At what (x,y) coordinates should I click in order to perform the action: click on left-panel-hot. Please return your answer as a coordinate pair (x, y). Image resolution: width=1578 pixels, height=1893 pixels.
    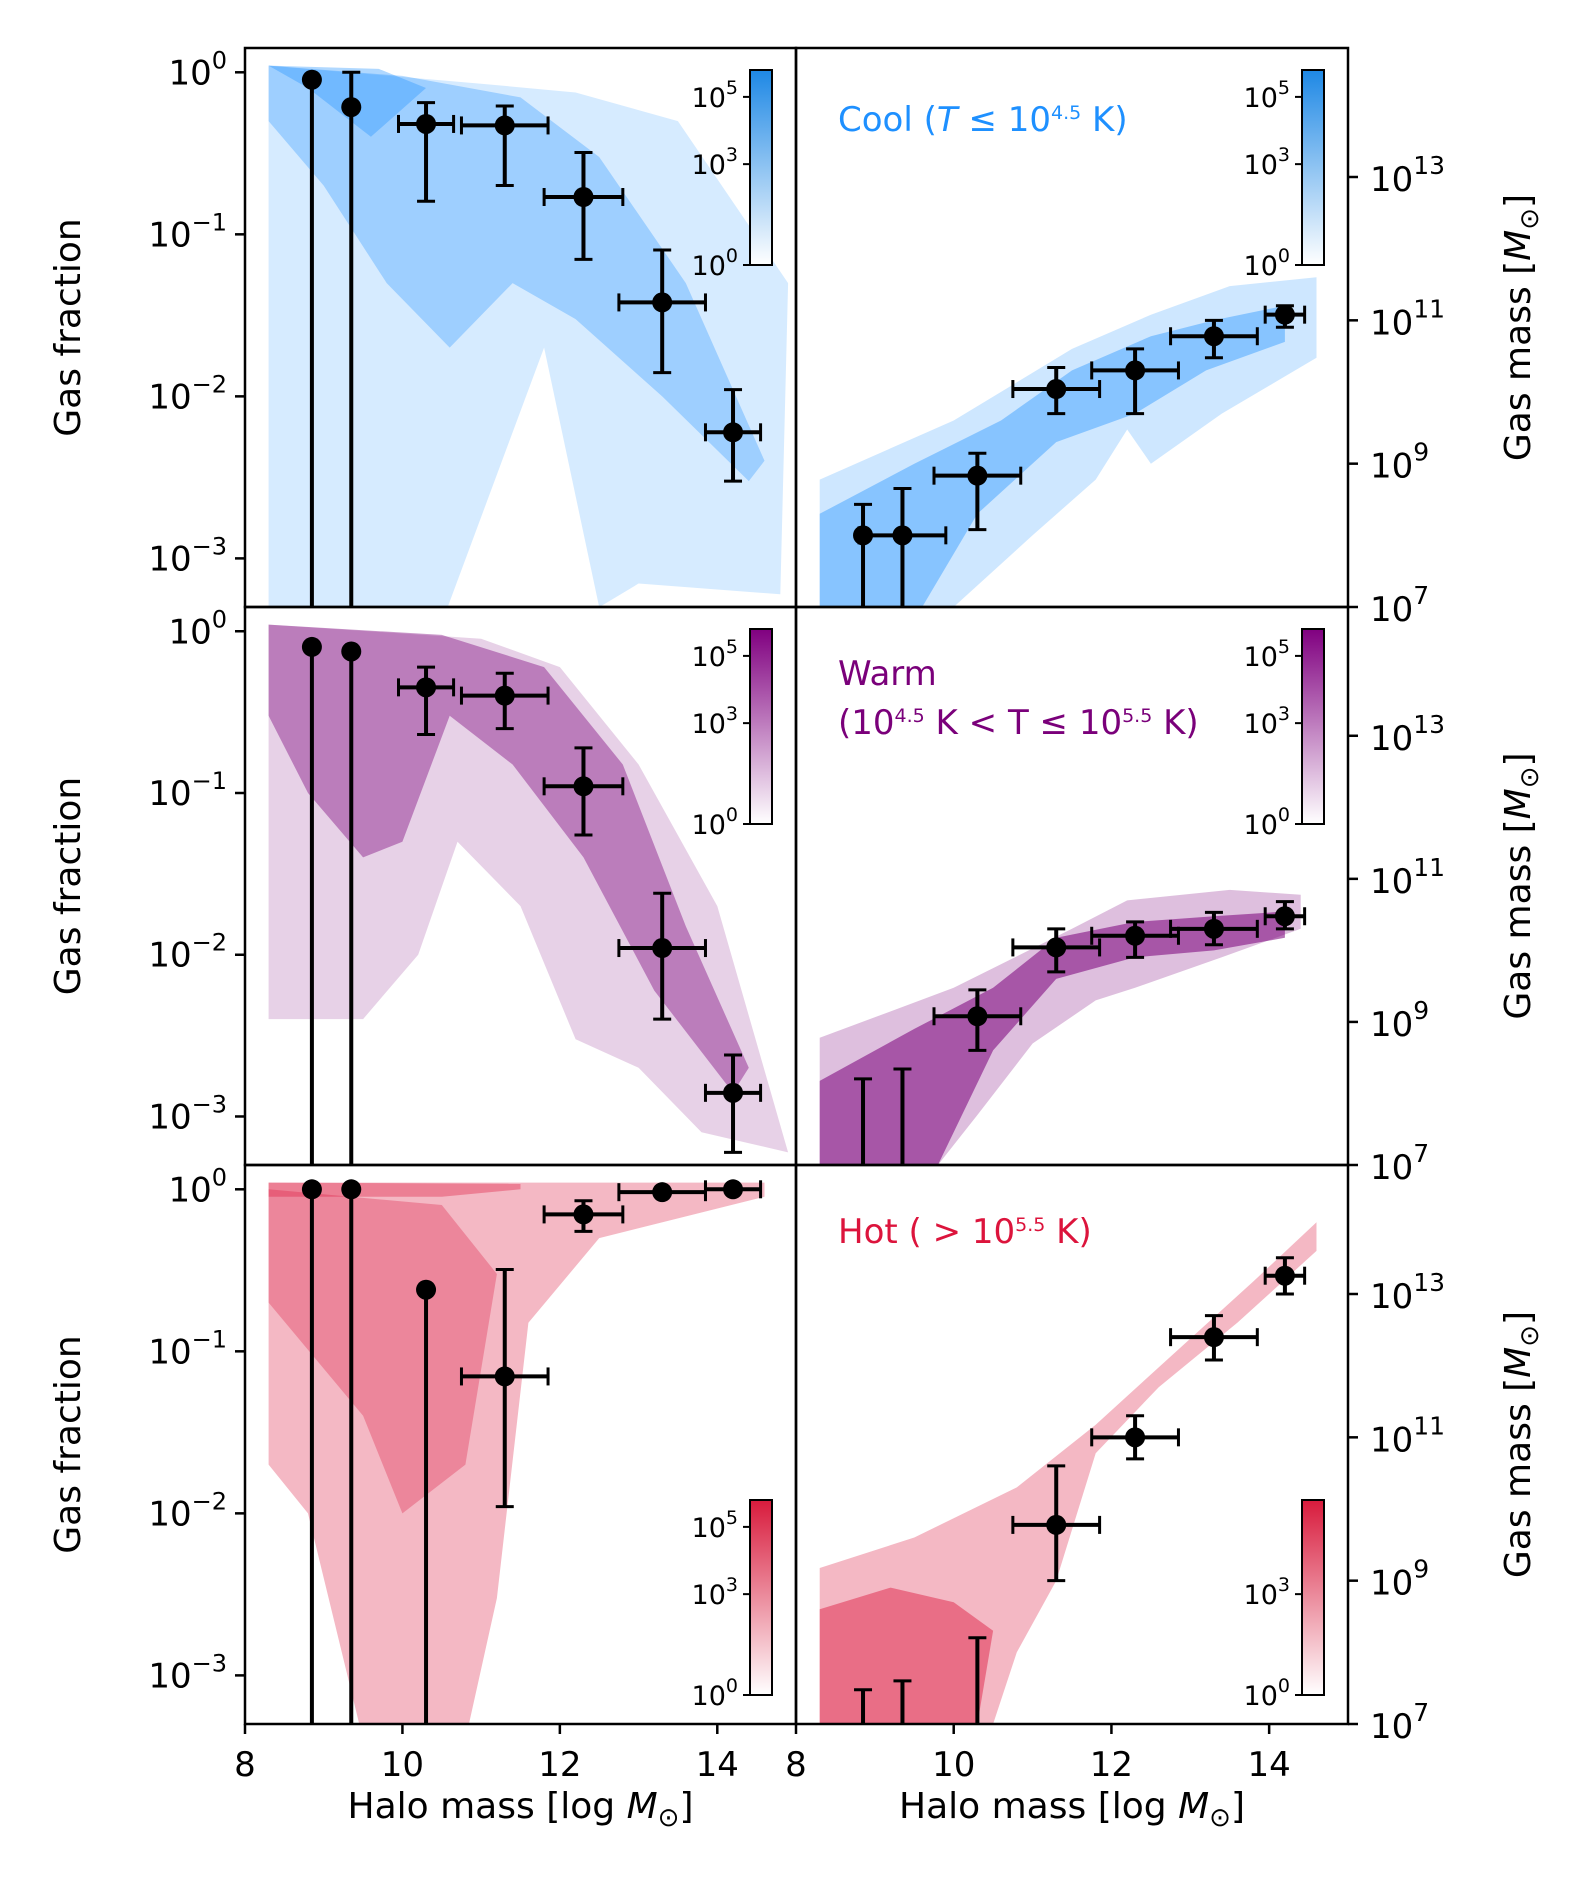
    Looking at the image, I should click on (516, 1451).